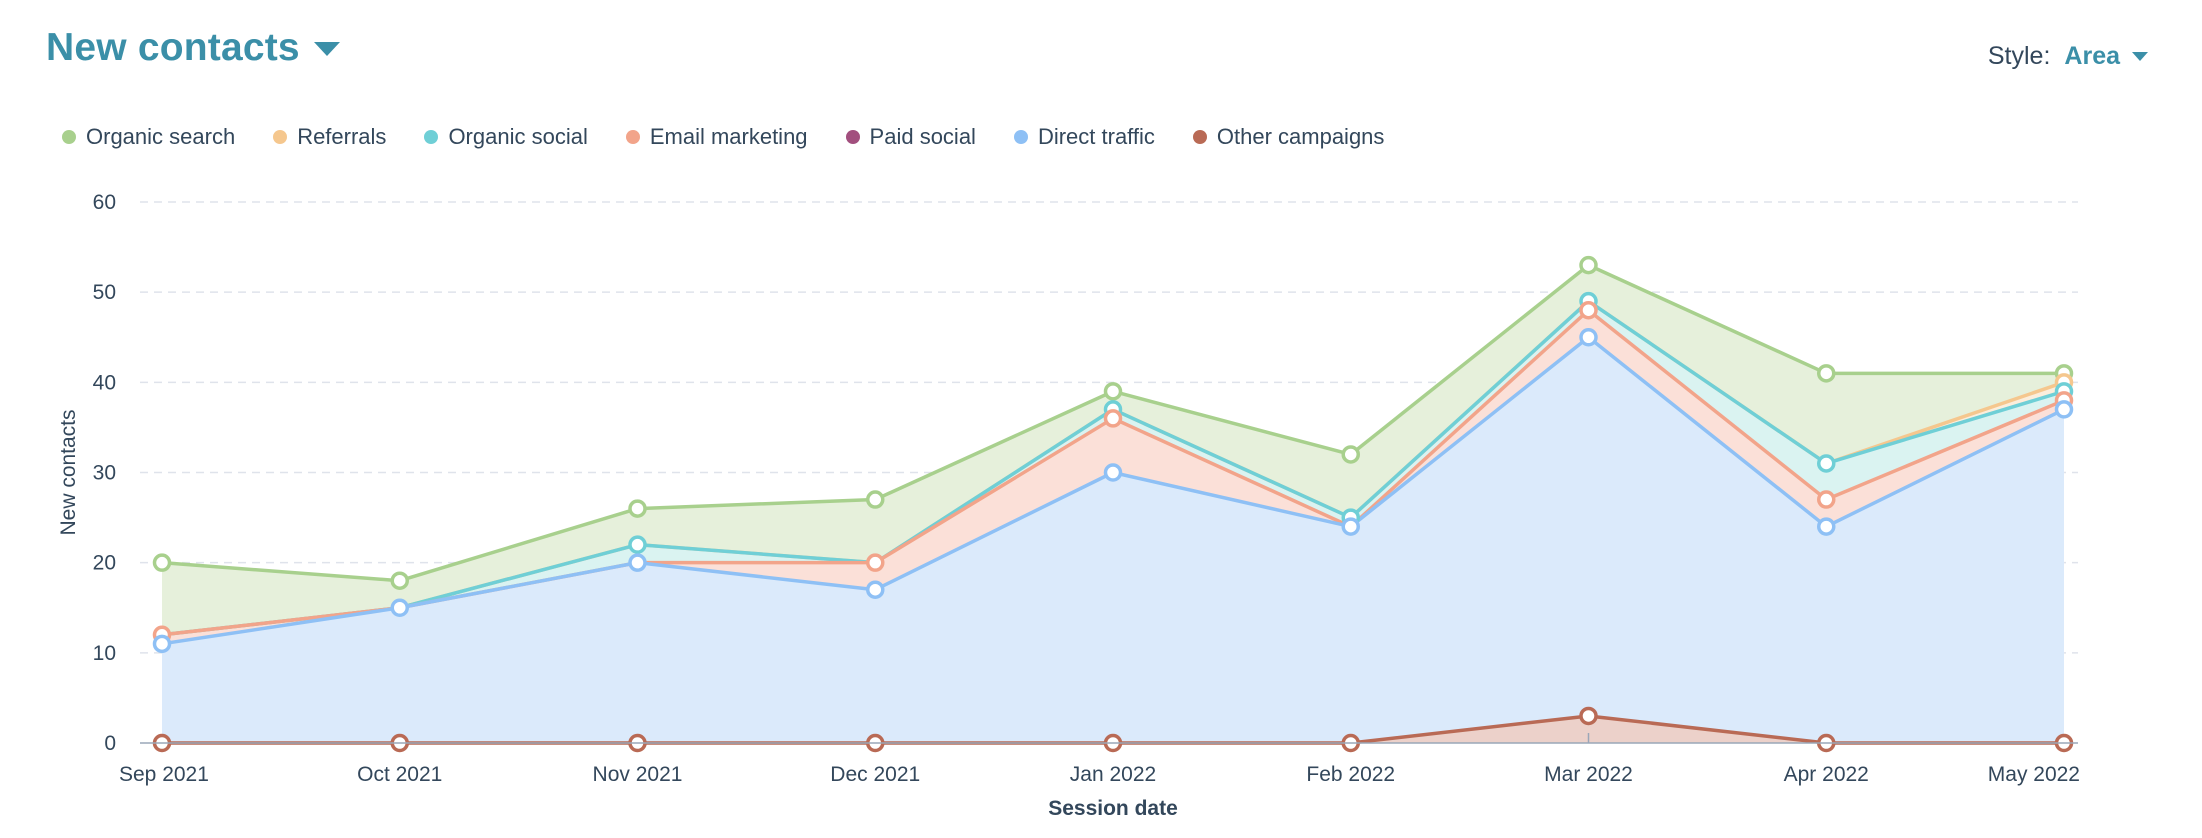  I want to click on x-tick-label: Oct 2021, so click(399, 774).